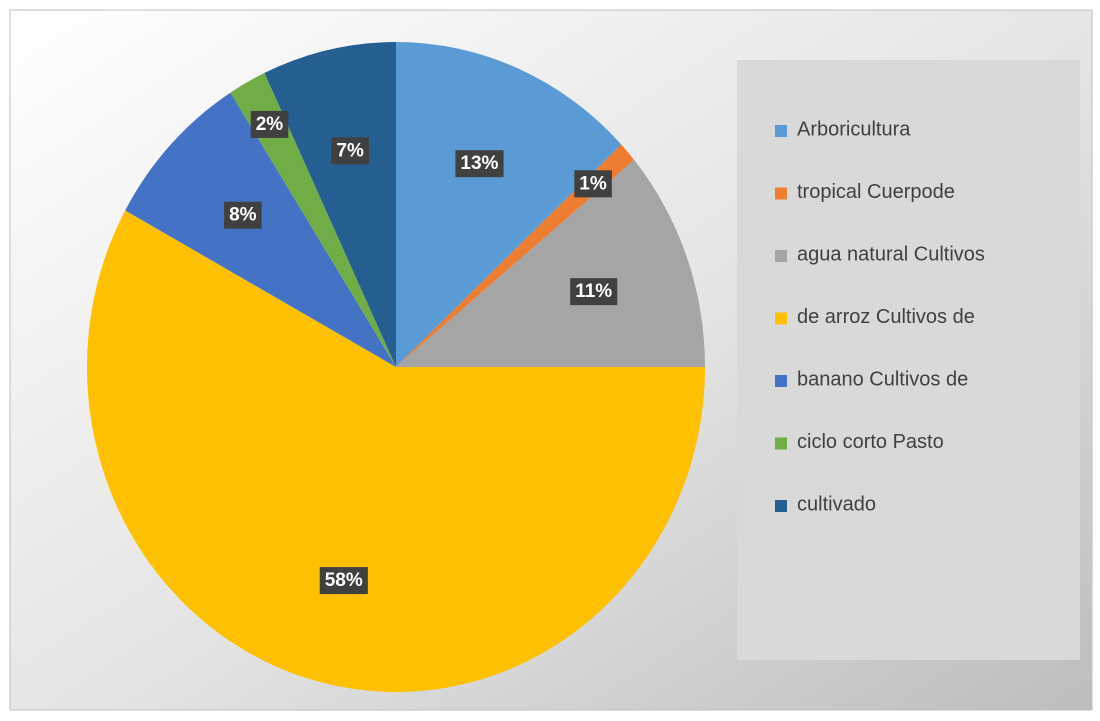 The height and width of the screenshot is (721, 1100). I want to click on legend-label: ciclo corto Pasto, so click(870, 442).